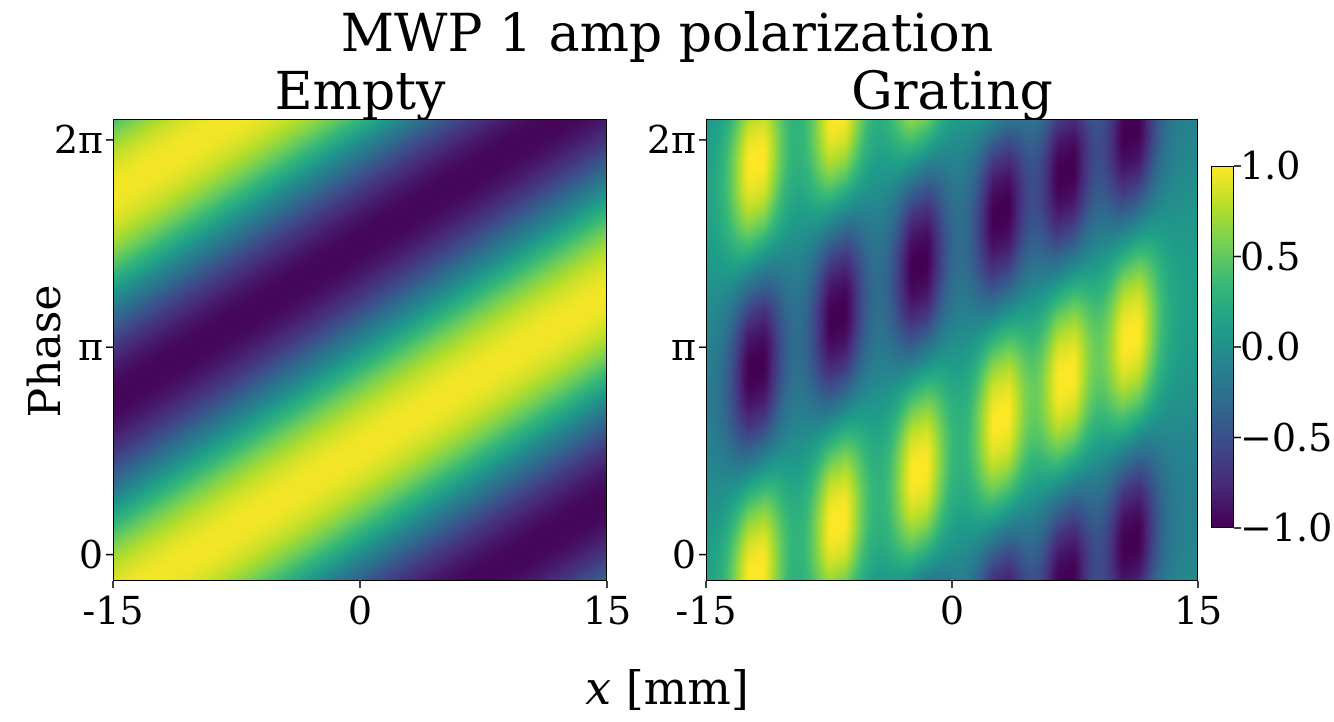 The width and height of the screenshot is (1334, 722). Describe the element at coordinates (360, 611) in the screenshot. I see `x-tick-label-0-1: 0` at that location.